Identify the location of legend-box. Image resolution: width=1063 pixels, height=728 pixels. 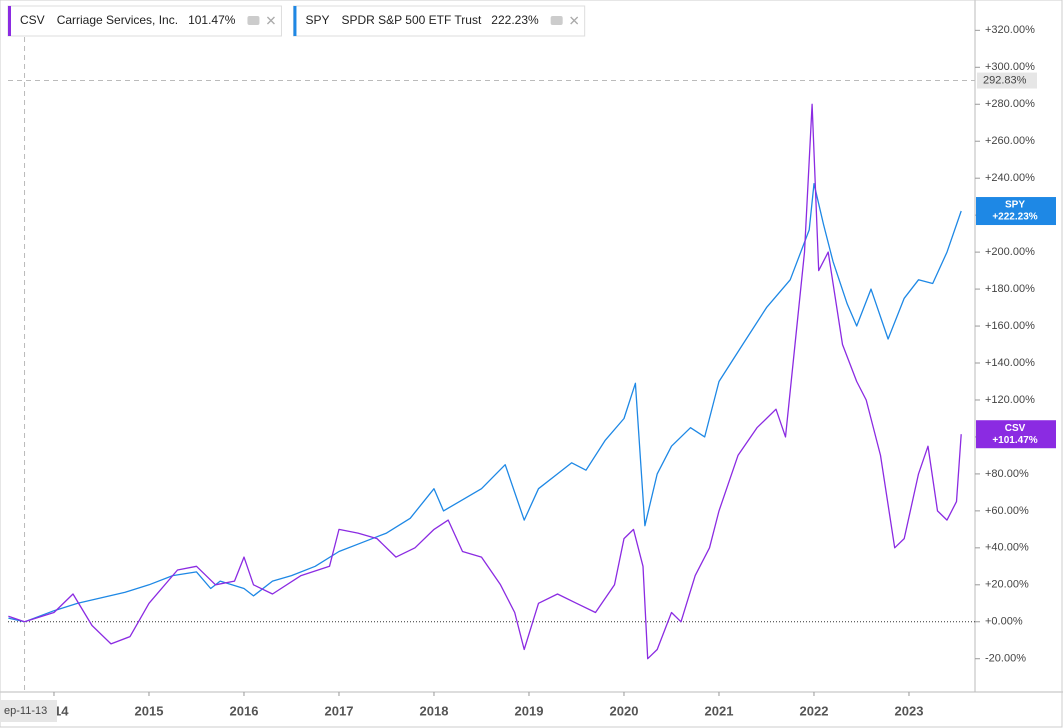
(144, 21).